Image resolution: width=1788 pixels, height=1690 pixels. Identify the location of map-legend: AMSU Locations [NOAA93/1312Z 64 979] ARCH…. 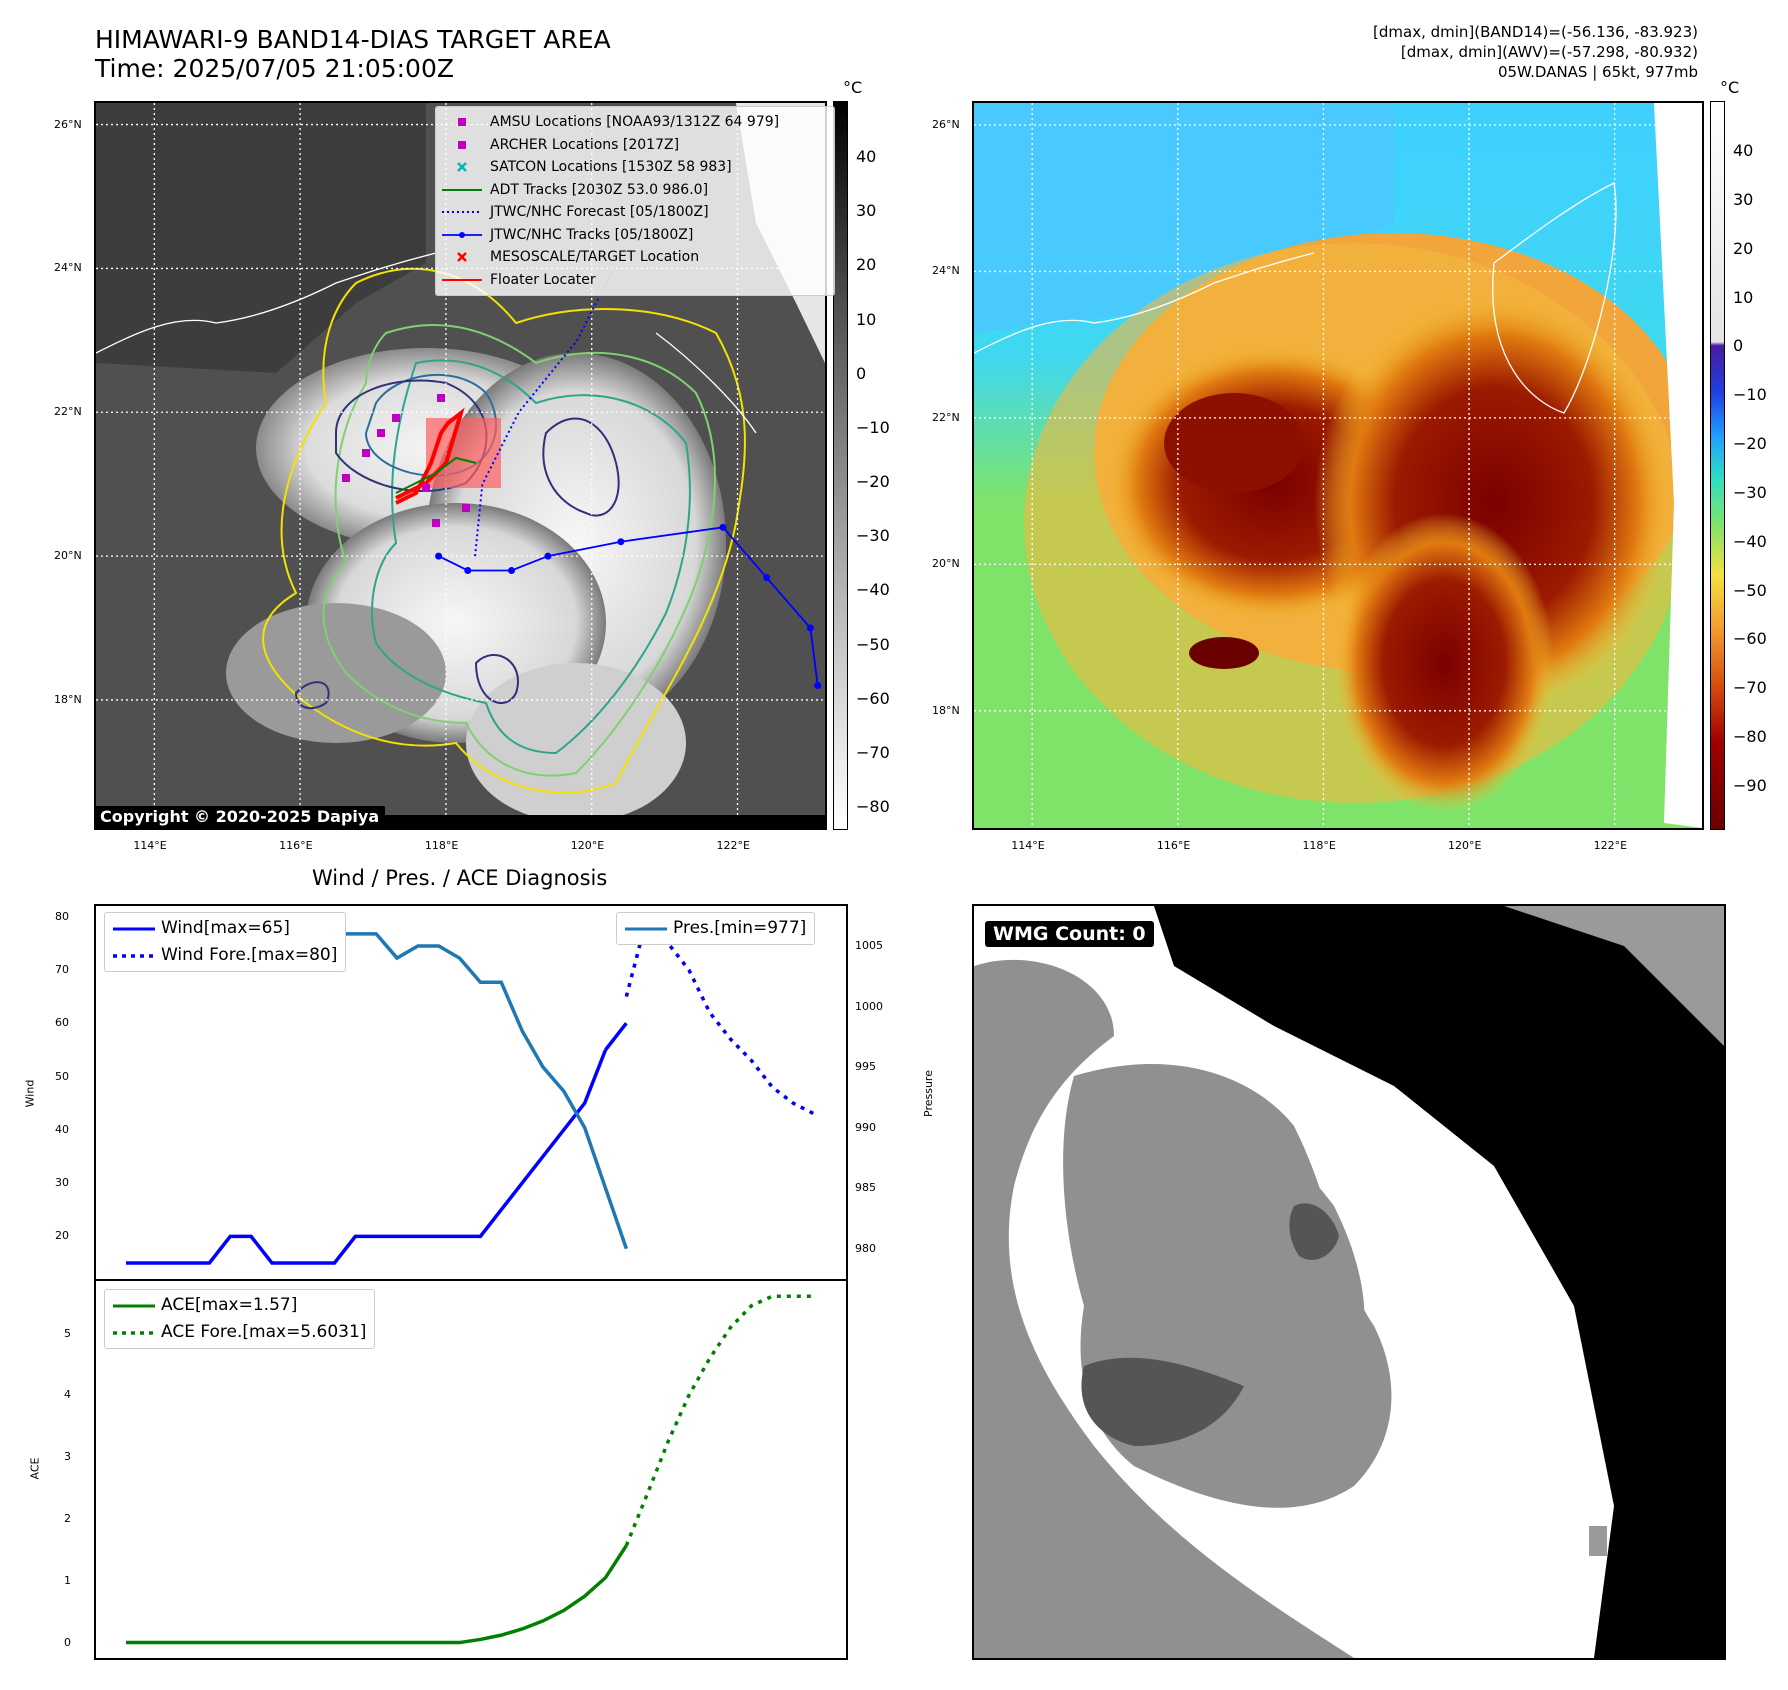
(635, 201).